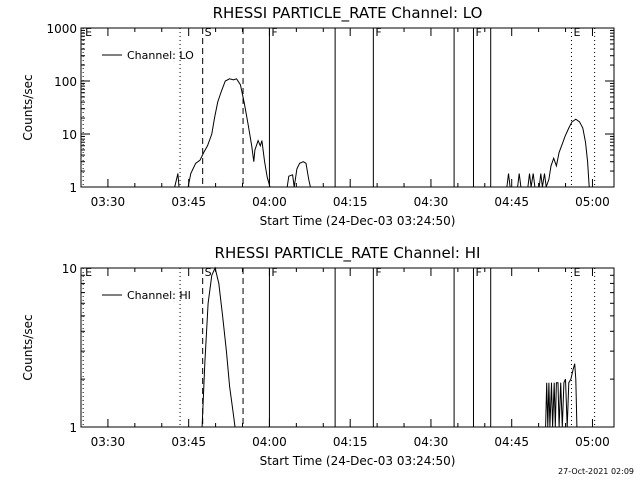 The image size is (640, 480). What do you see at coordinates (65, 82) in the screenshot?
I see `chart1-ytick-label: 100` at bounding box center [65, 82].